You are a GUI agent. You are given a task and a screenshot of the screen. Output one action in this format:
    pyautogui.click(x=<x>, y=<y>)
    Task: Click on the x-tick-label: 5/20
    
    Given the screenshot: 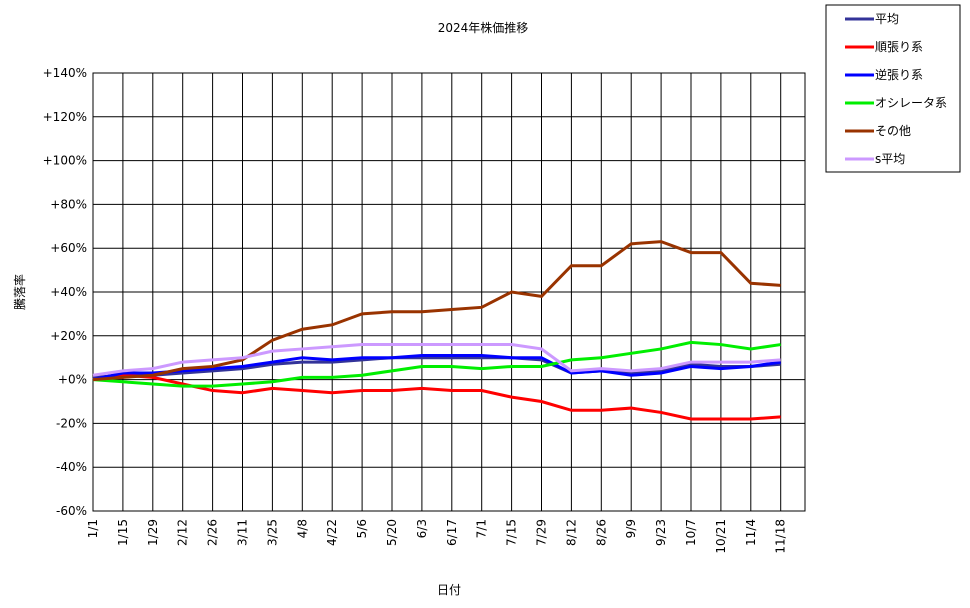 What is the action you would take?
    pyautogui.click(x=392, y=532)
    